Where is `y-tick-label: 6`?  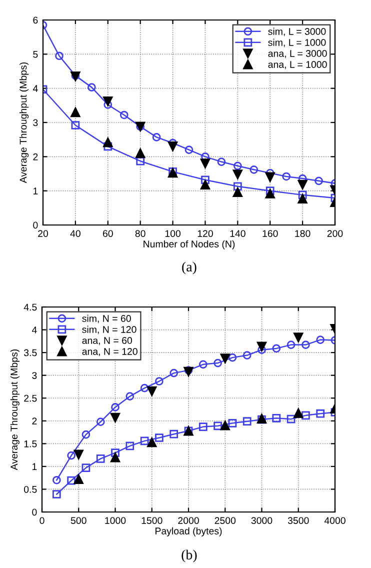 y-tick-label: 6 is located at coordinates (35, 20).